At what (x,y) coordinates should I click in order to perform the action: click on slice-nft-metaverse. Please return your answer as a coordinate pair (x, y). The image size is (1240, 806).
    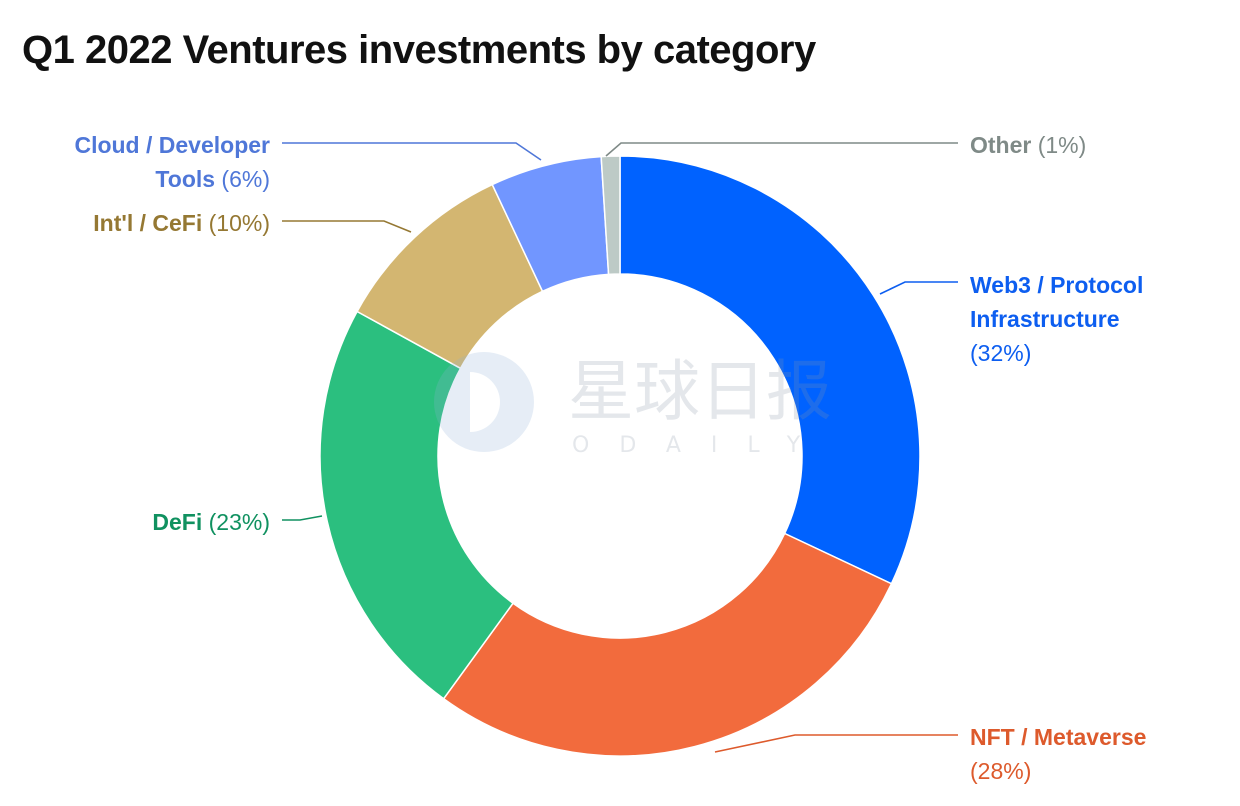
    Looking at the image, I should click on (667, 644).